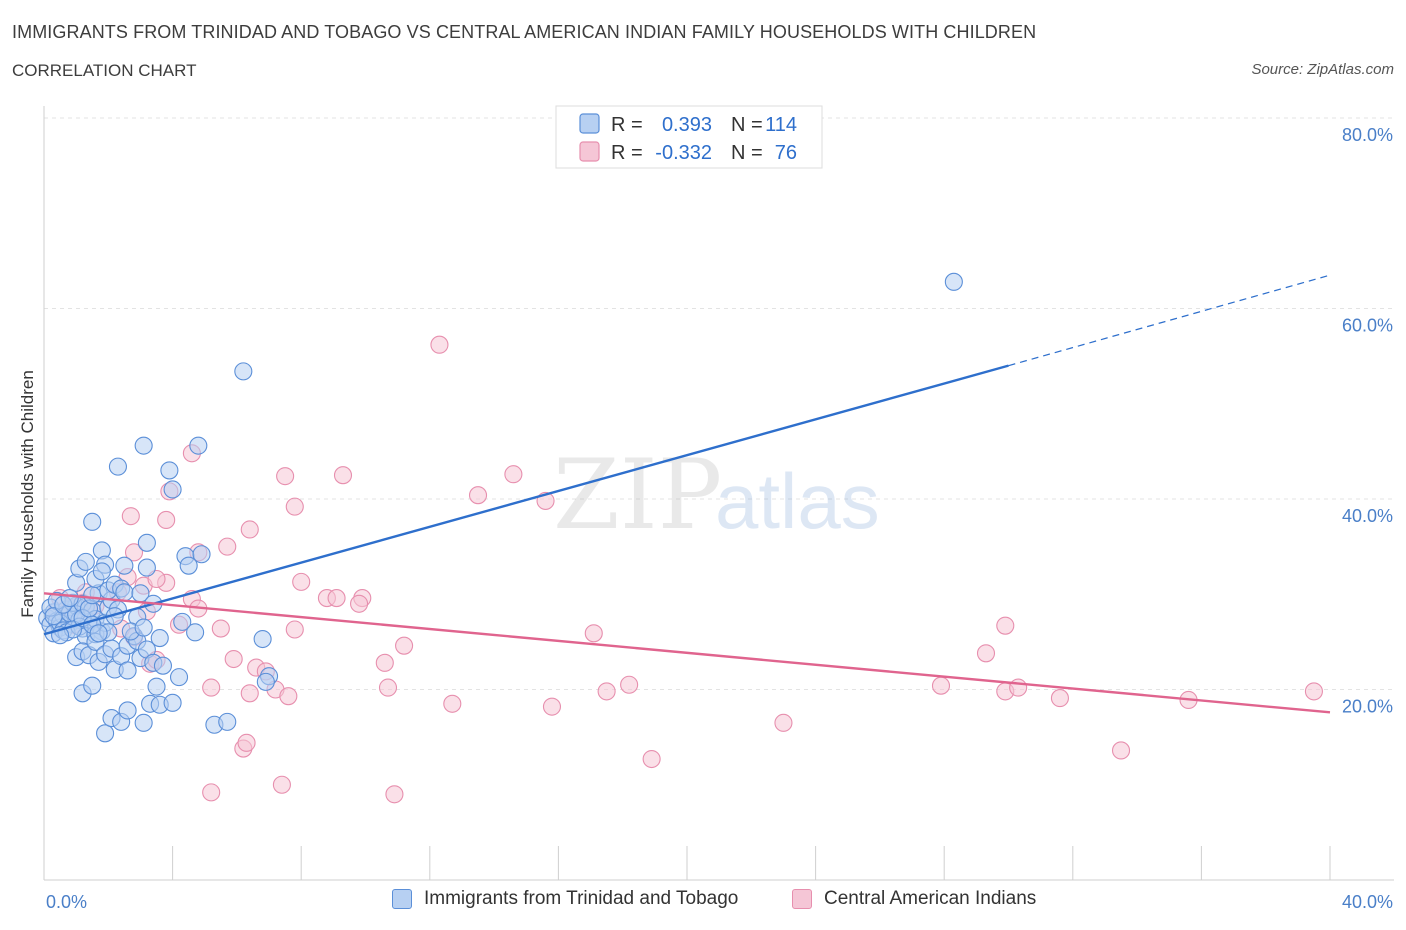  What do you see at coordinates (683, 153) in the screenshot?
I see `legend-pink-r-value: -0.332` at bounding box center [683, 153].